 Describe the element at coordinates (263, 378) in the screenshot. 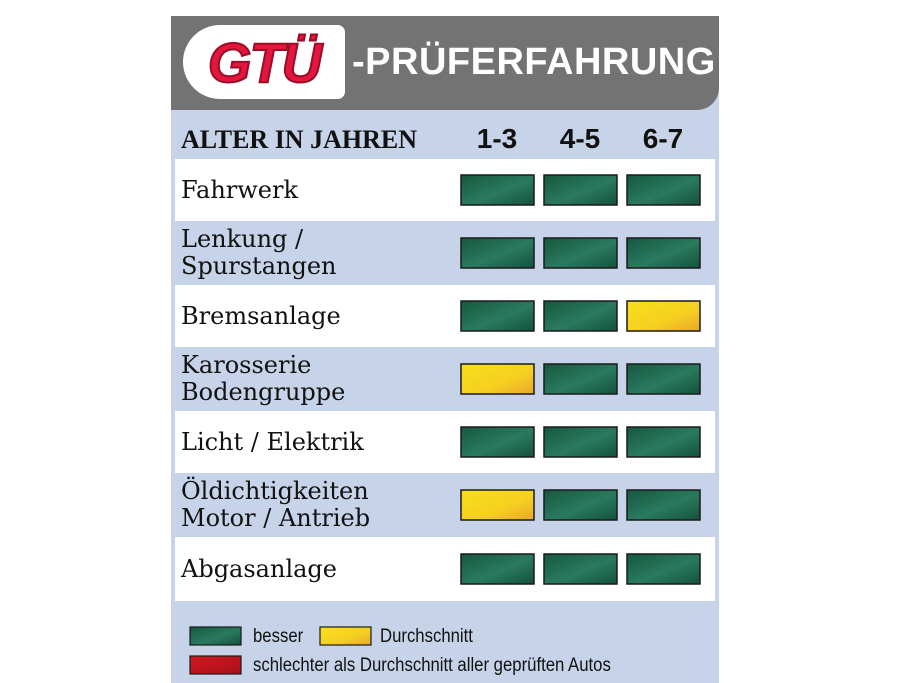

I see `row-label: Karosserie Bodengruppe` at that location.